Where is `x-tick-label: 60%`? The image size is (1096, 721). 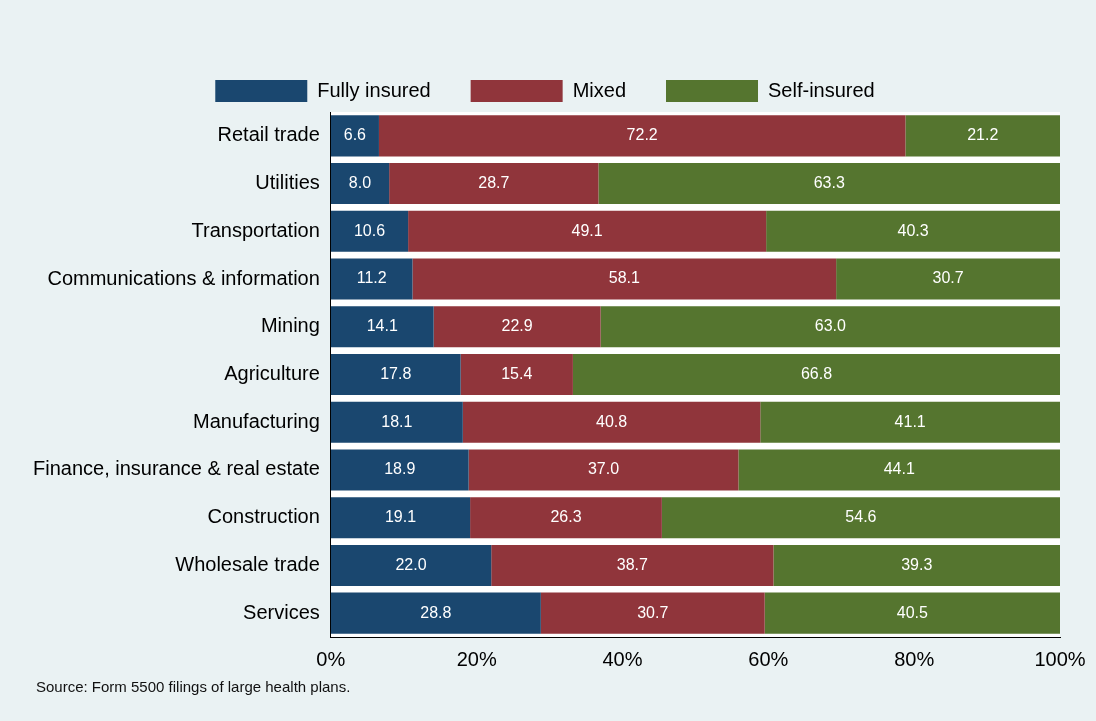
x-tick-label: 60% is located at coordinates (768, 658).